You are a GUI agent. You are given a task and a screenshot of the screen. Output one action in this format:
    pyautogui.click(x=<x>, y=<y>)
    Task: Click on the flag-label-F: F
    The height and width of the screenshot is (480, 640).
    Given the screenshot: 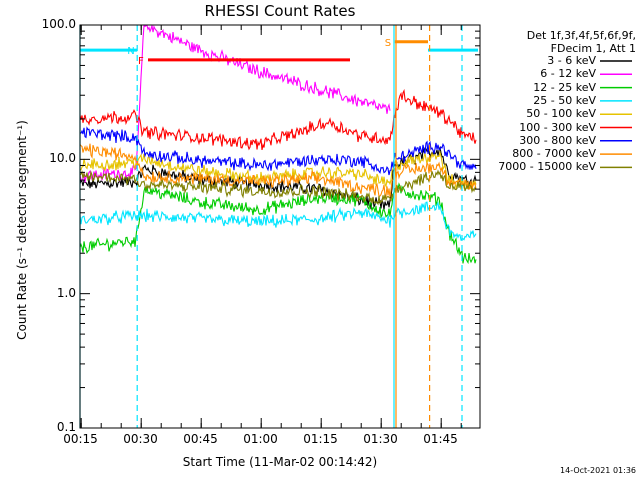 What is the action you would take?
    pyautogui.click(x=141, y=61)
    